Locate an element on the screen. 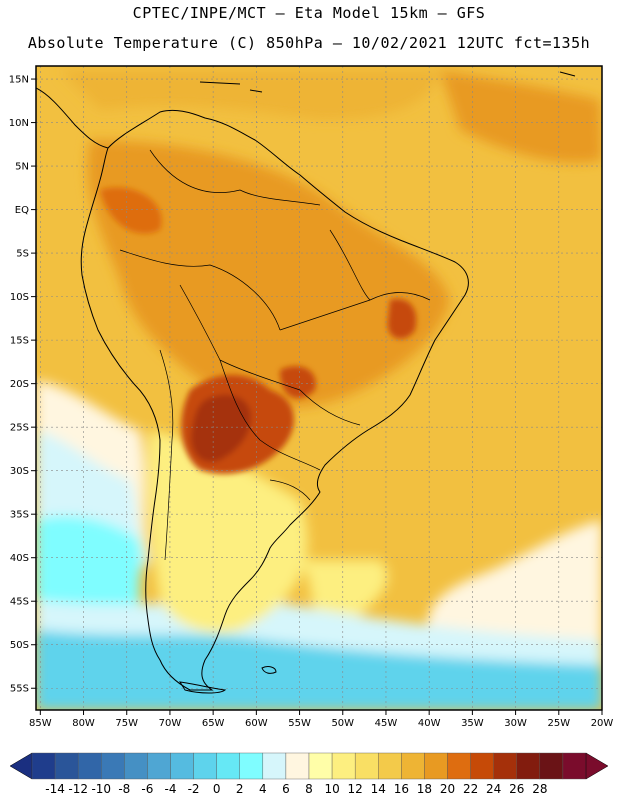  lon-tick-label: 85W is located at coordinates (40, 723).